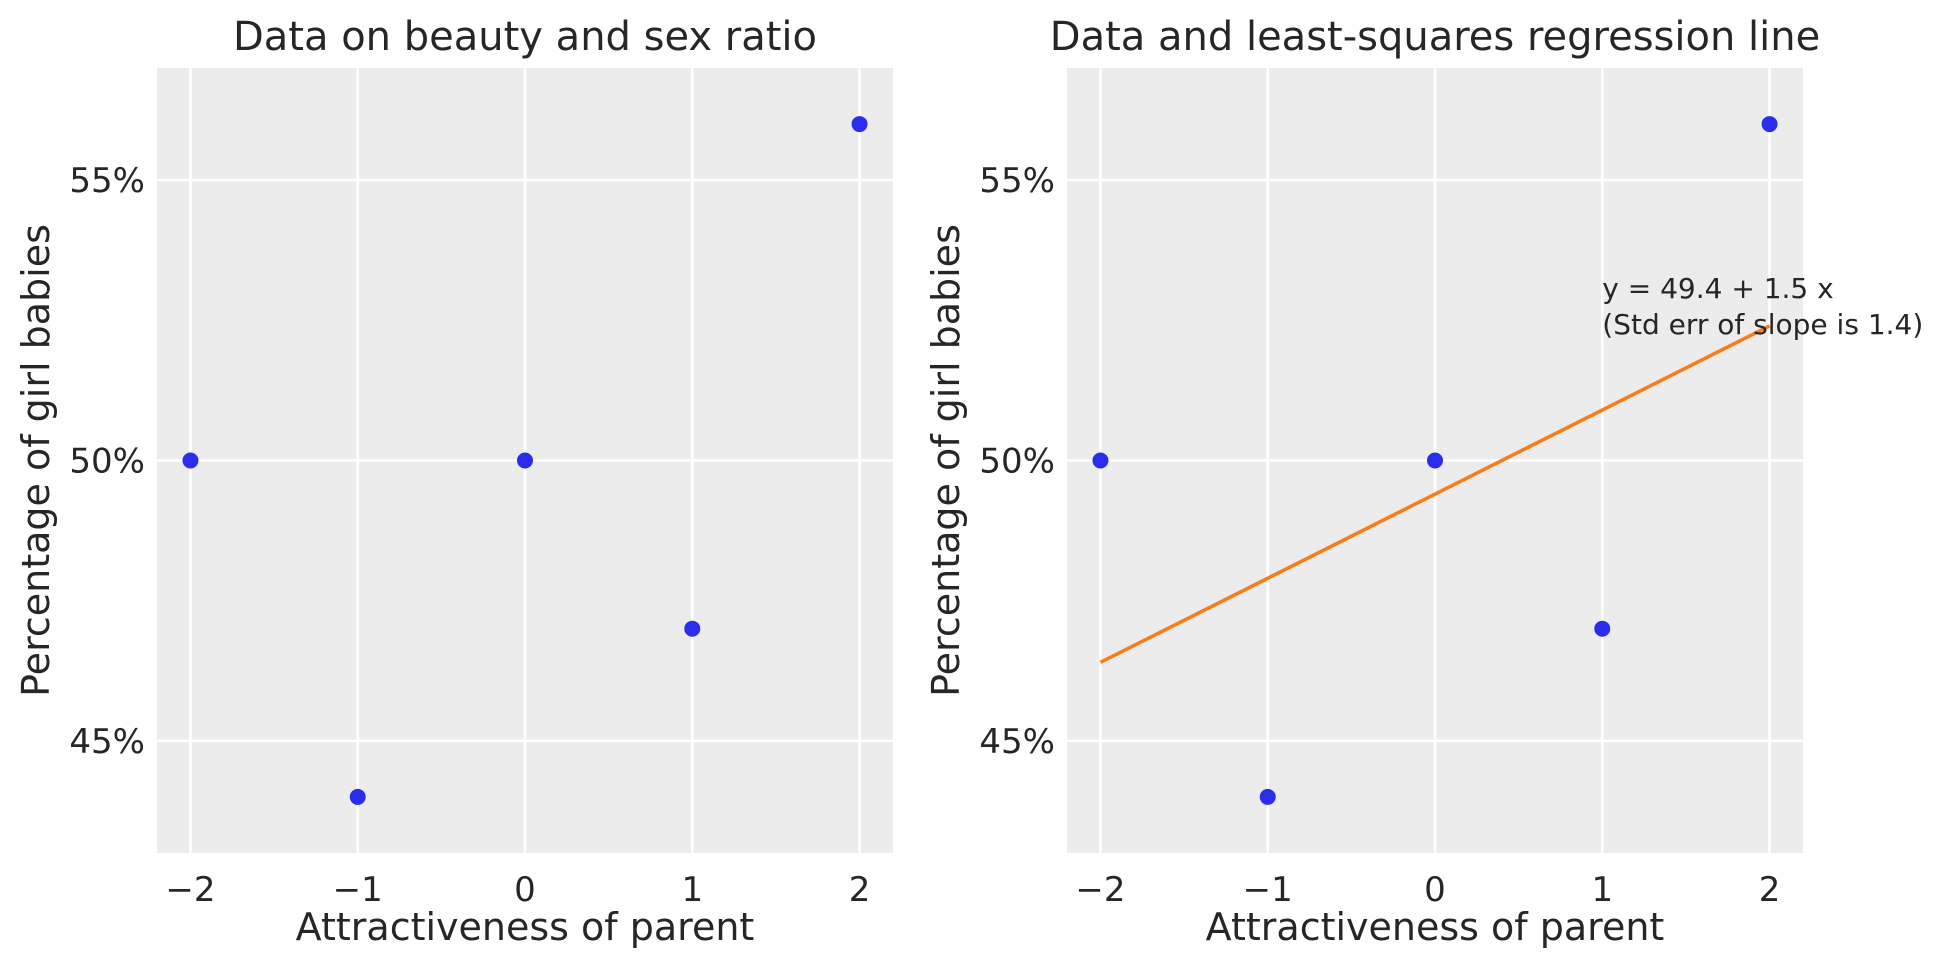  I want to click on annotation-line: y = 49.4 + 1.5 x, so click(1717, 288).